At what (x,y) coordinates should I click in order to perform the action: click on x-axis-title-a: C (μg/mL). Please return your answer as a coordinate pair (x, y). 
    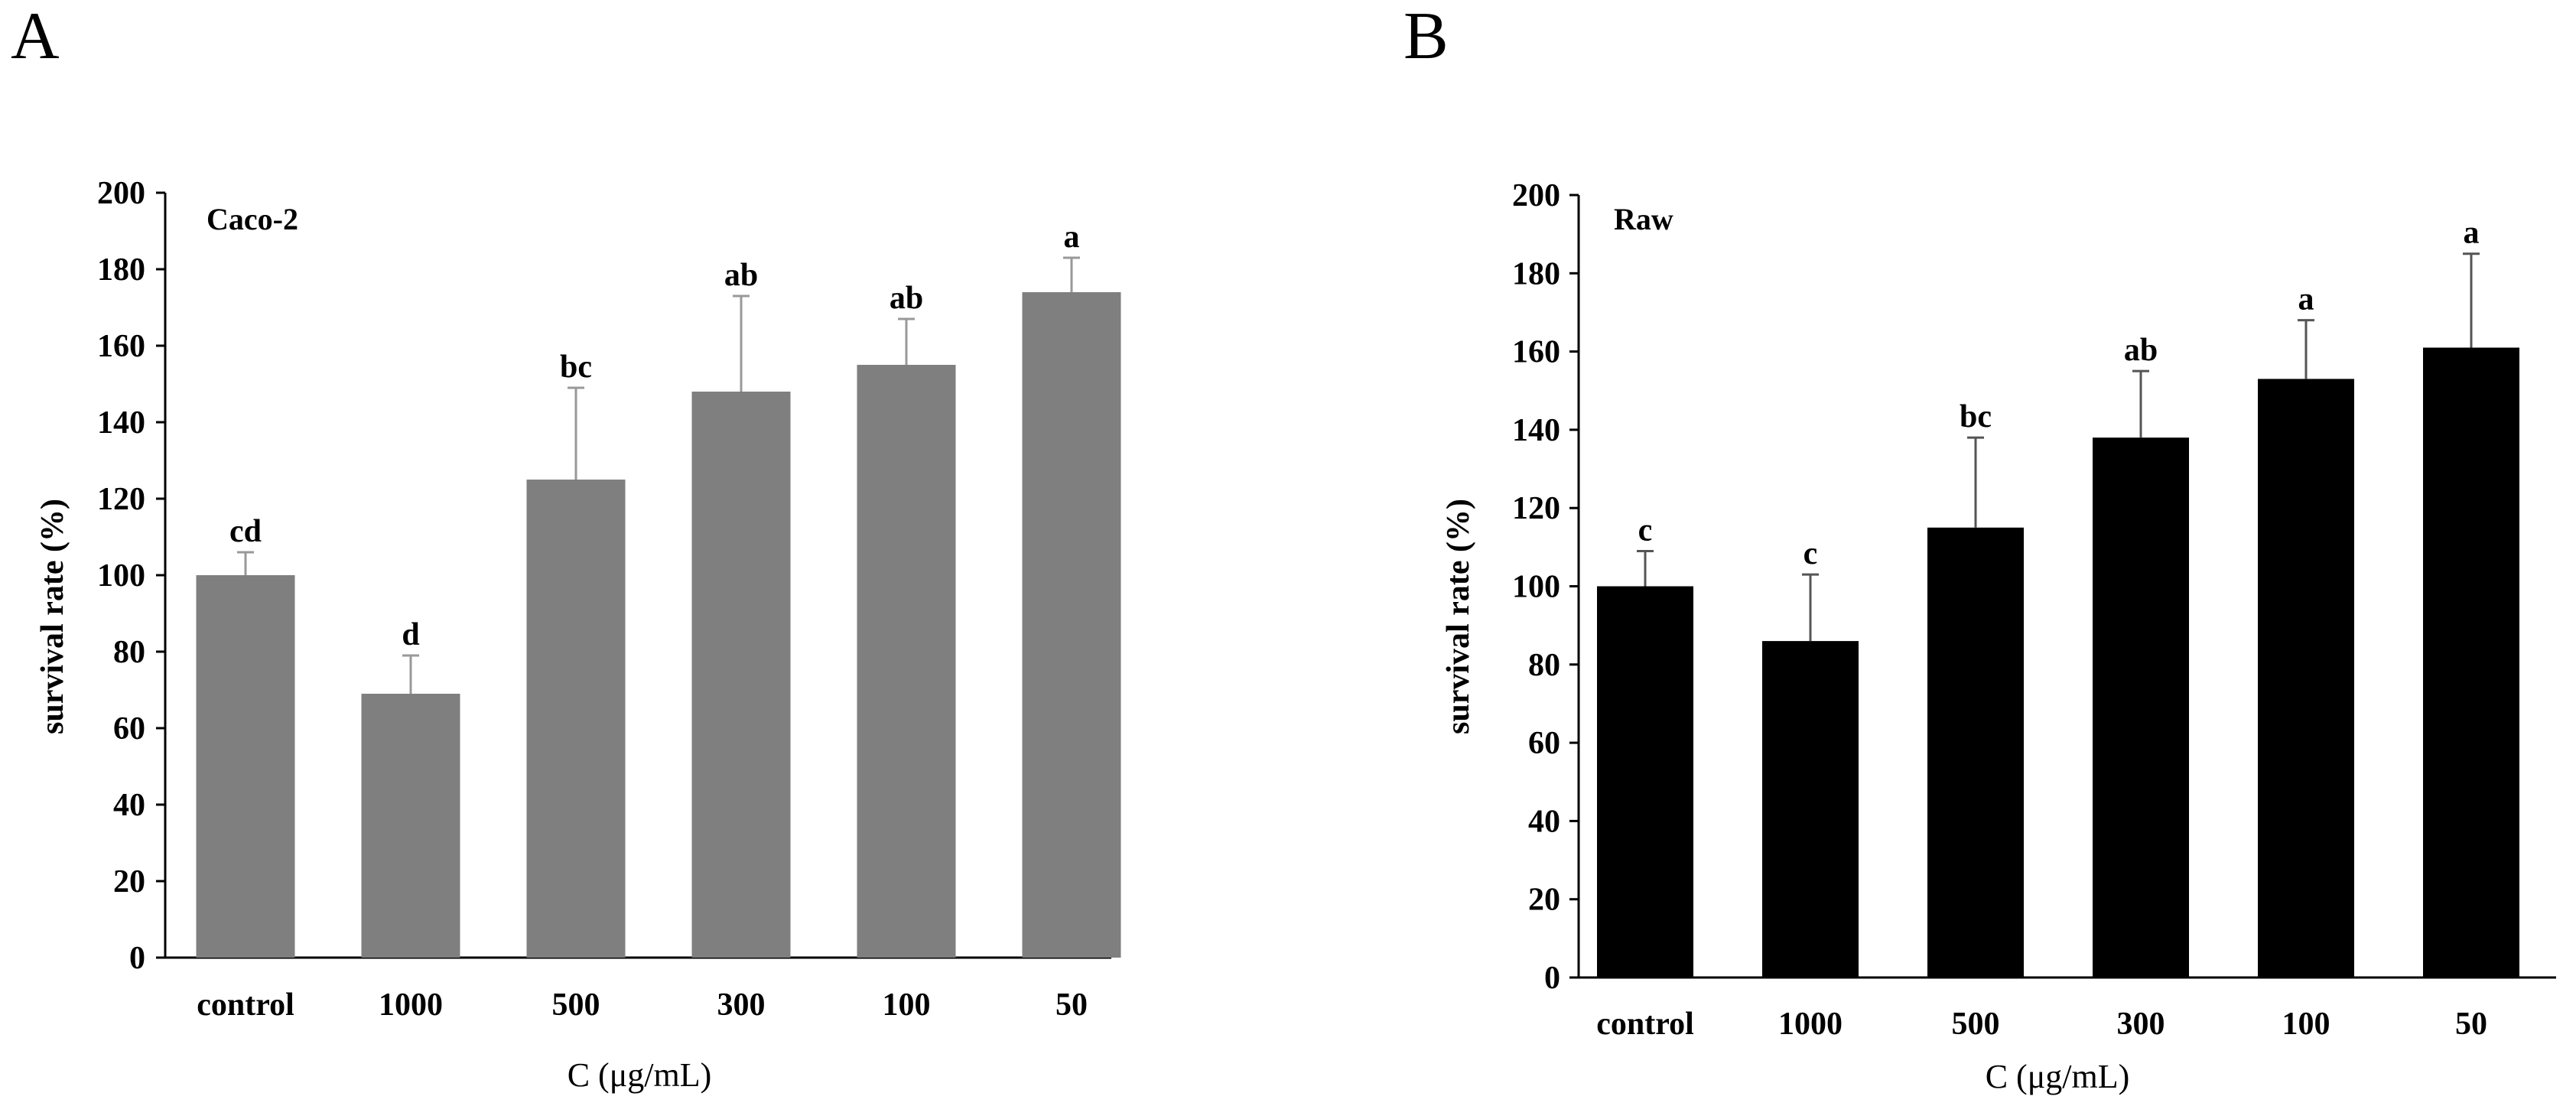
    Looking at the image, I should click on (640, 1075).